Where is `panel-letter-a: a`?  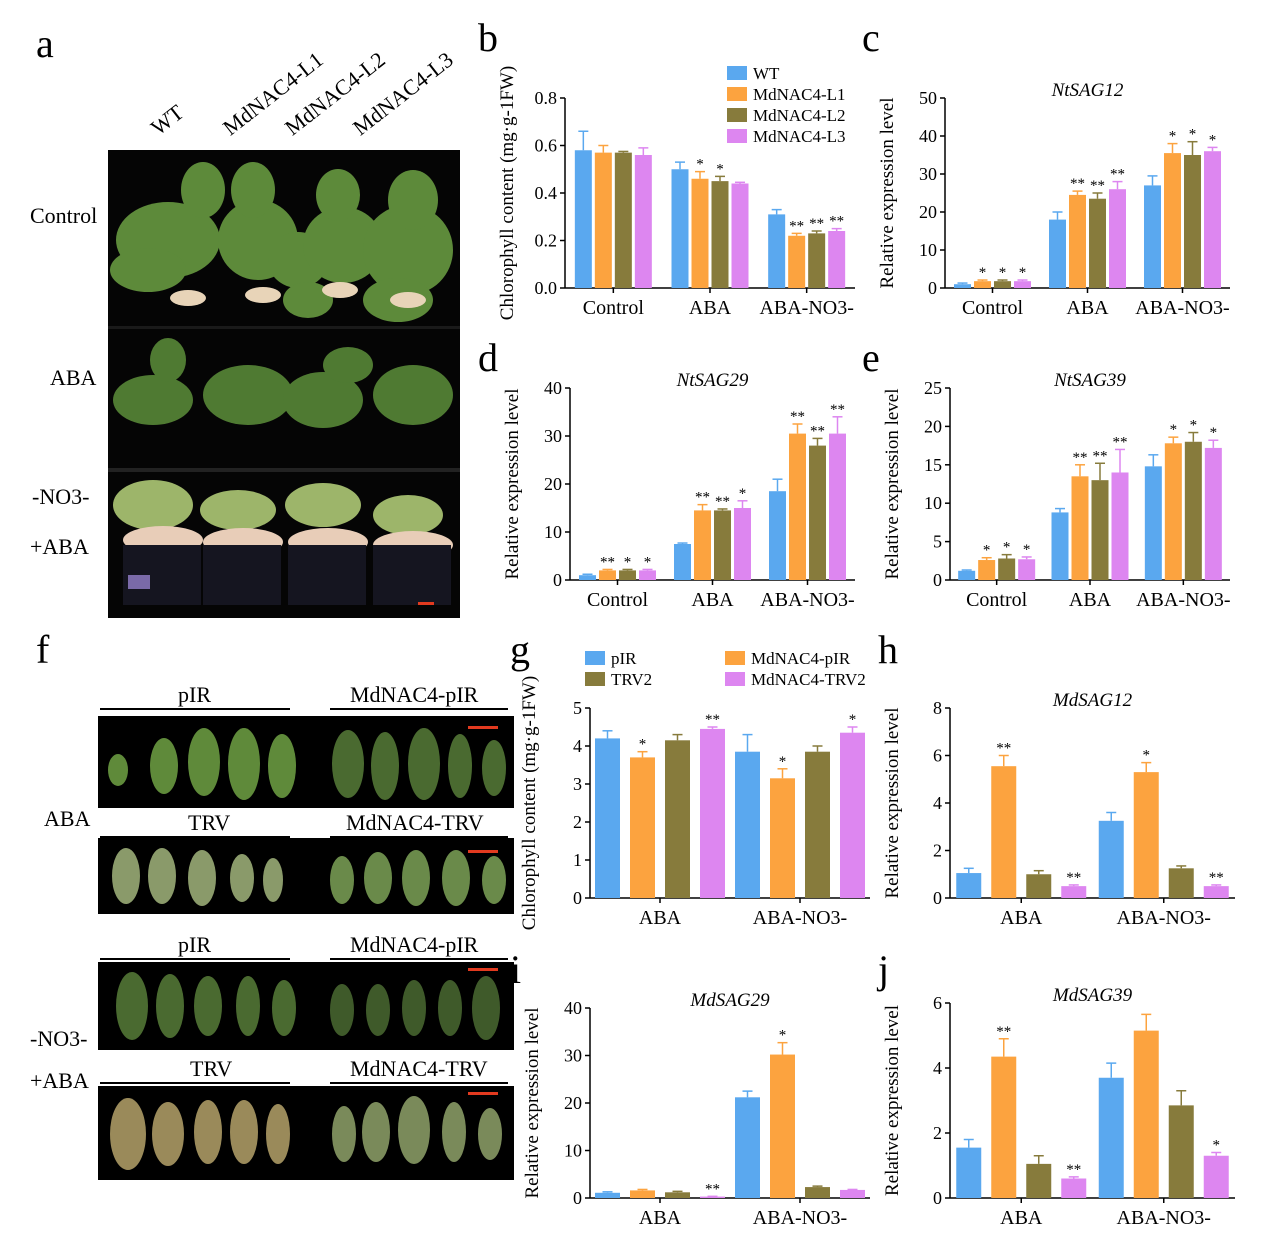
panel-letter-a: a is located at coordinates (45, 43).